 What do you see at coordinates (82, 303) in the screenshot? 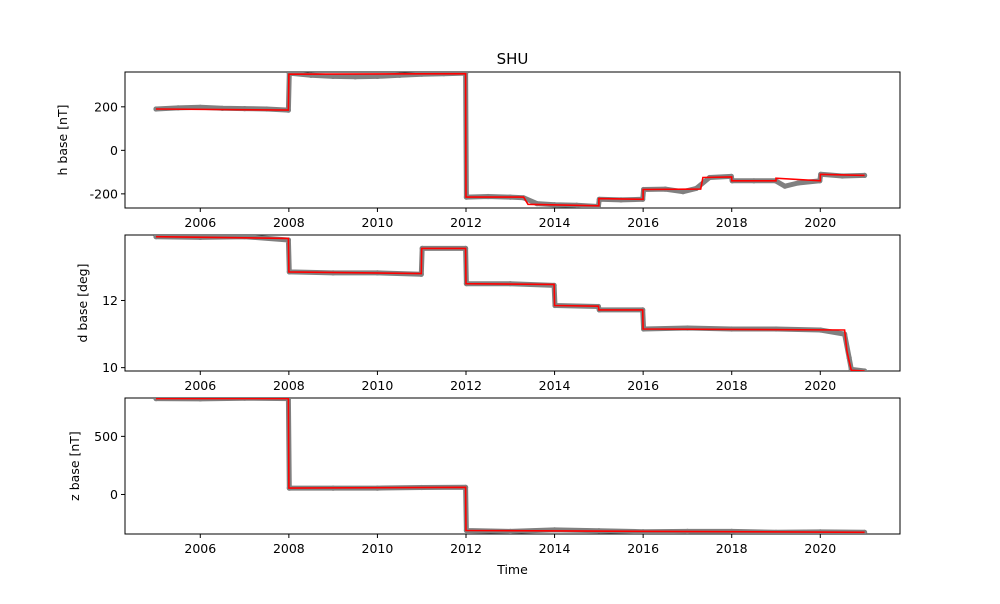
I see `y-axis-label-d: d base [deg]` at bounding box center [82, 303].